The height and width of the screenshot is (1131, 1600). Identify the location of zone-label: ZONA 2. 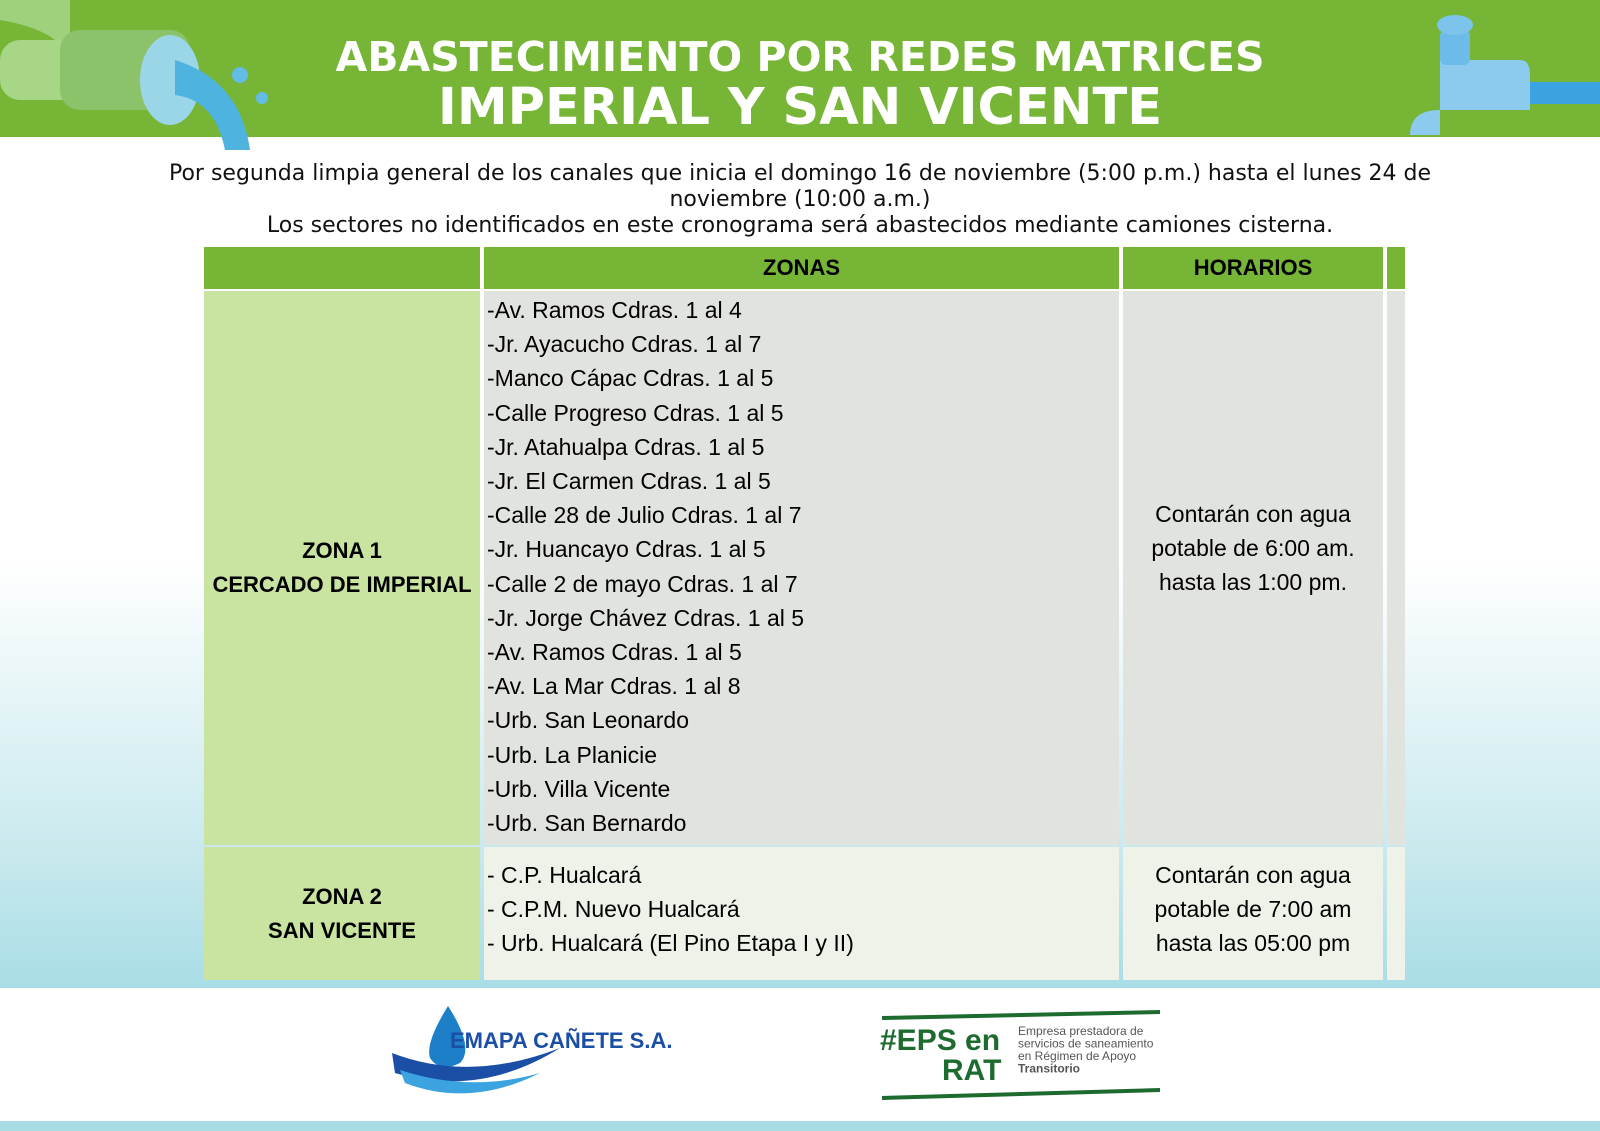
(342, 896).